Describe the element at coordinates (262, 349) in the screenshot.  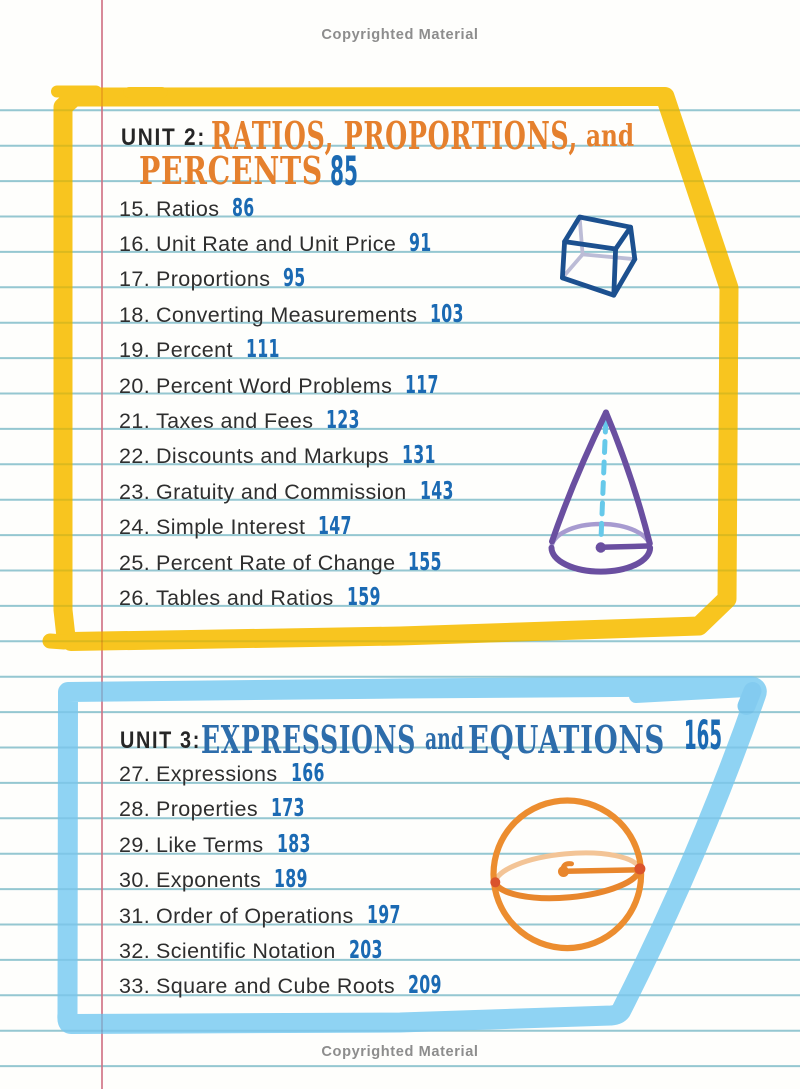
I see `toc-item-page: 111` at that location.